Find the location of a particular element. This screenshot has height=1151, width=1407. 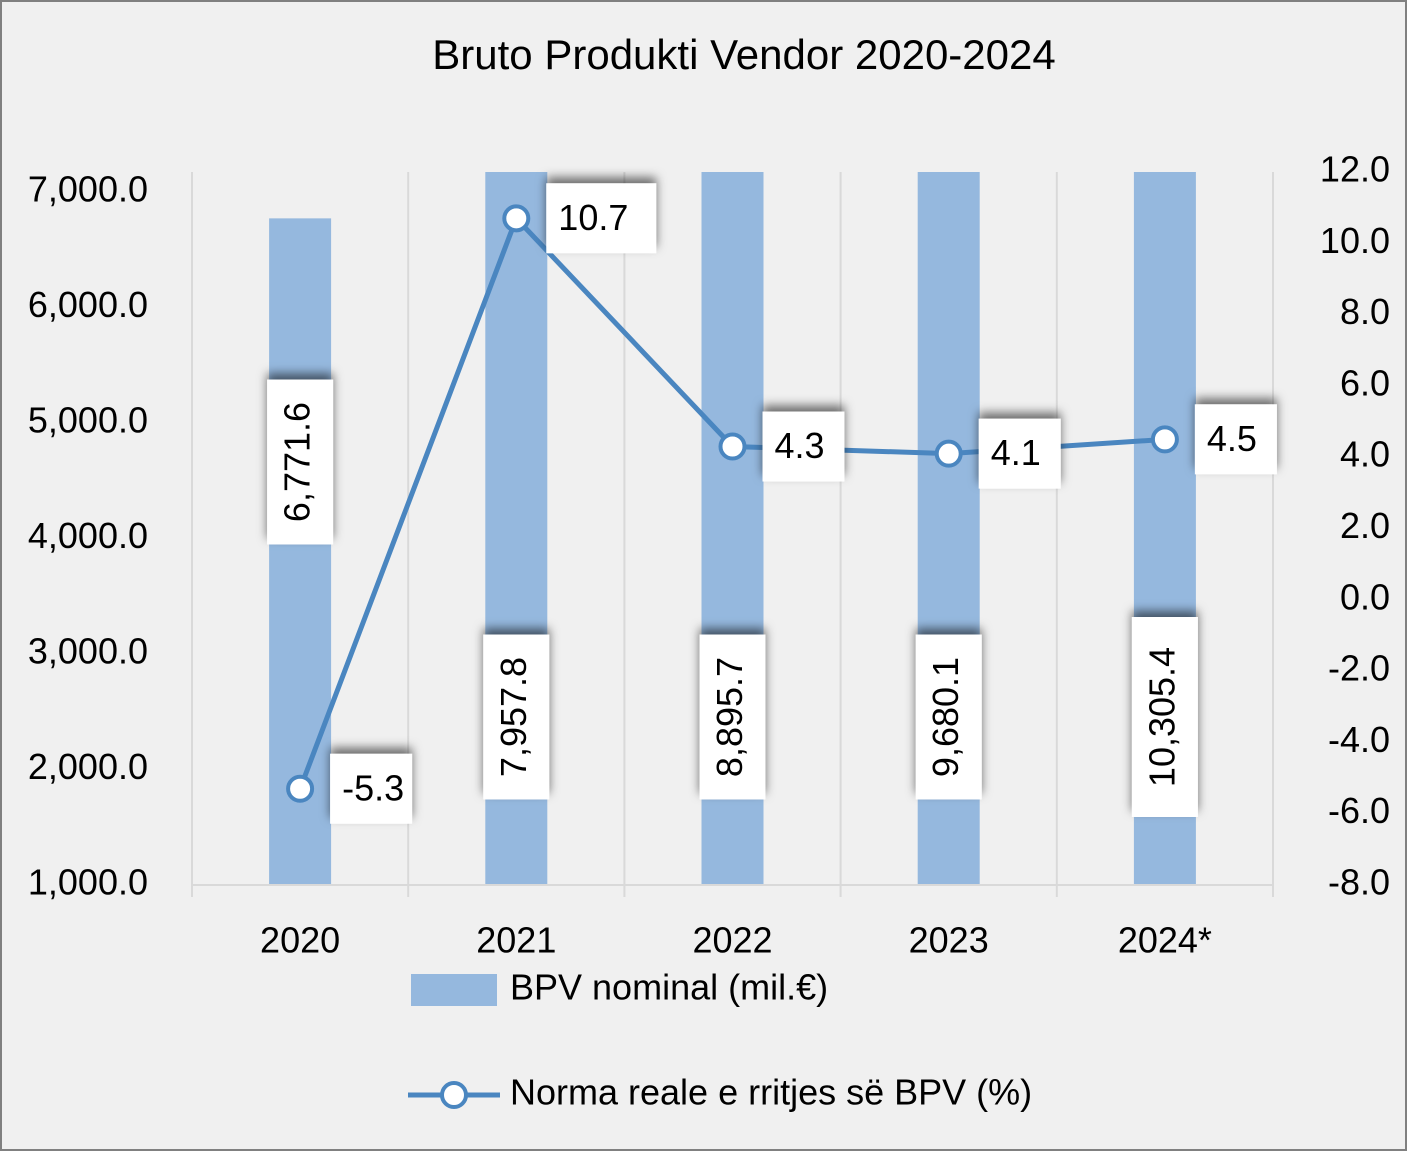

y-tick-label: 4,000.0 is located at coordinates (88, 535).